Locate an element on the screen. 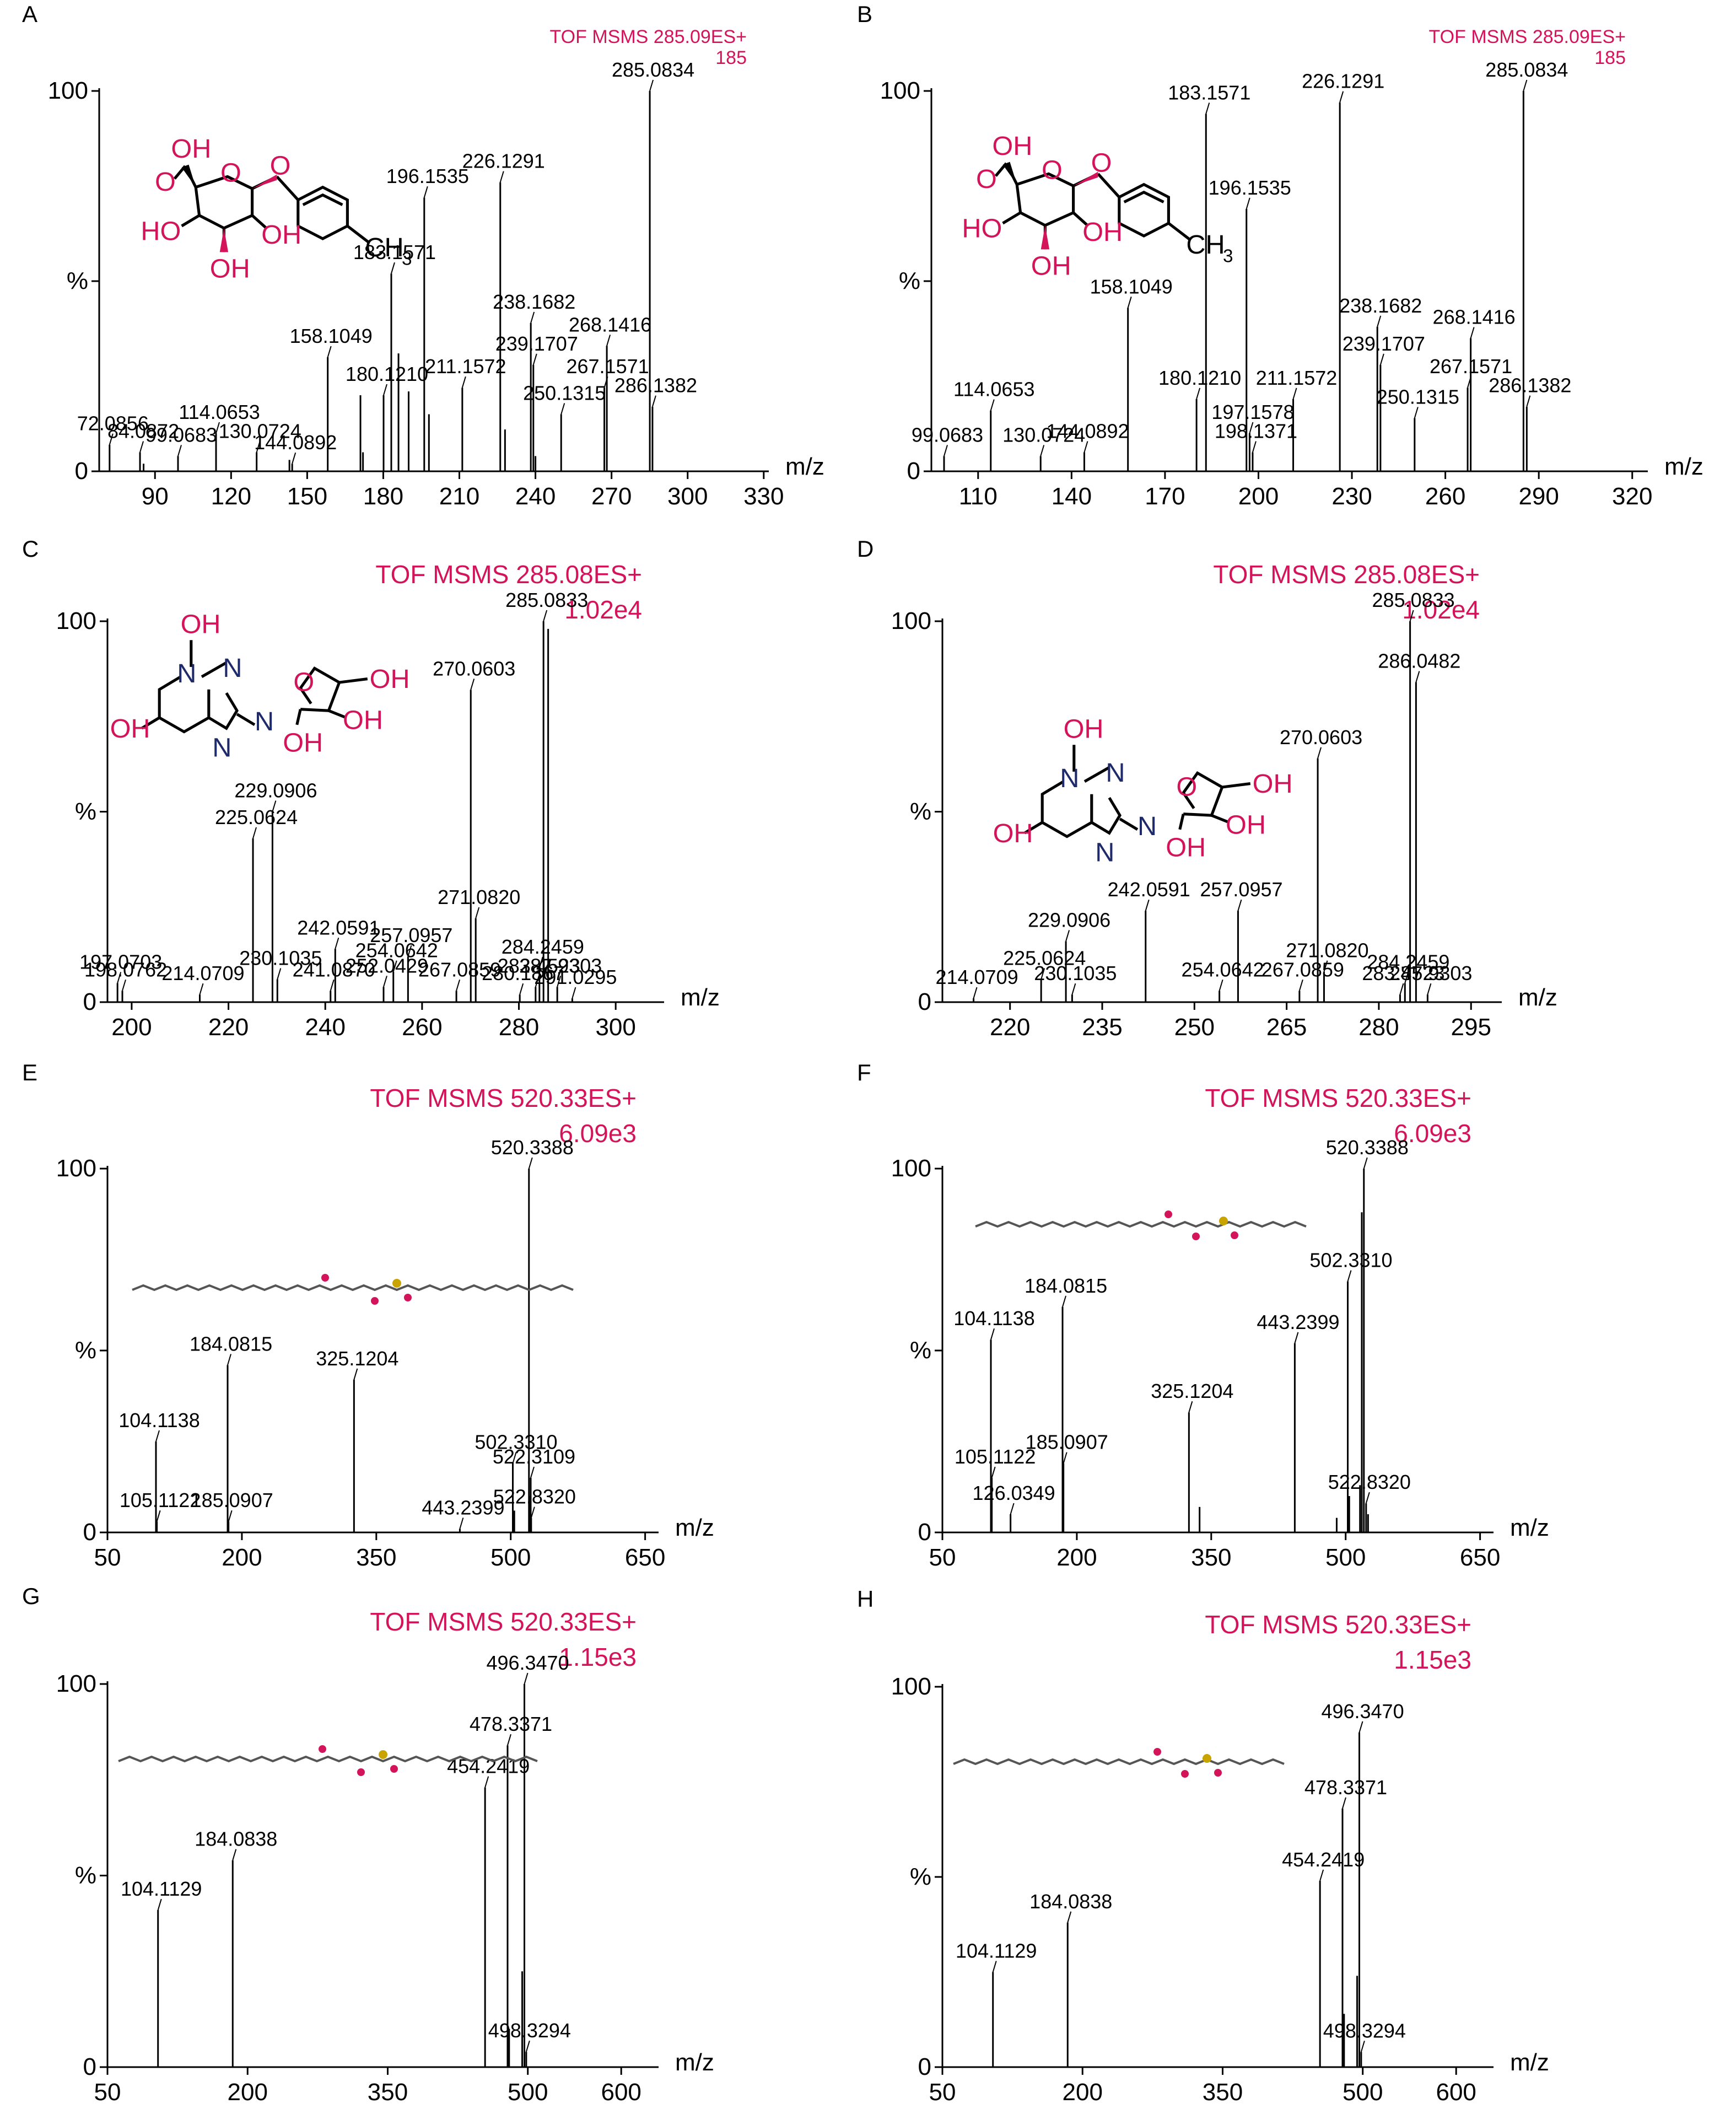 Image resolution: width=1736 pixels, height=2109 pixels. x-tick-label: 600 is located at coordinates (1456, 2092).